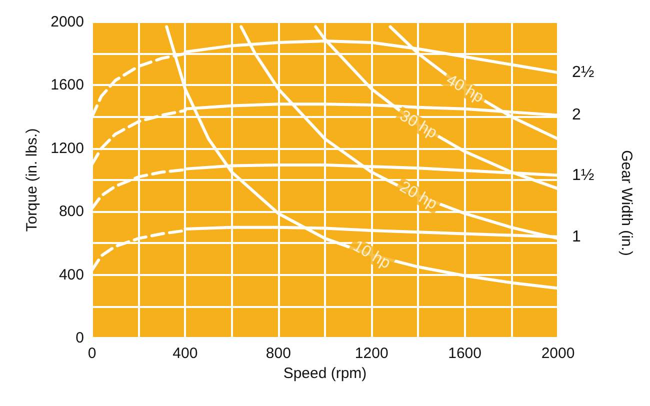  I want to click on series-label: 1½, so click(583, 175).